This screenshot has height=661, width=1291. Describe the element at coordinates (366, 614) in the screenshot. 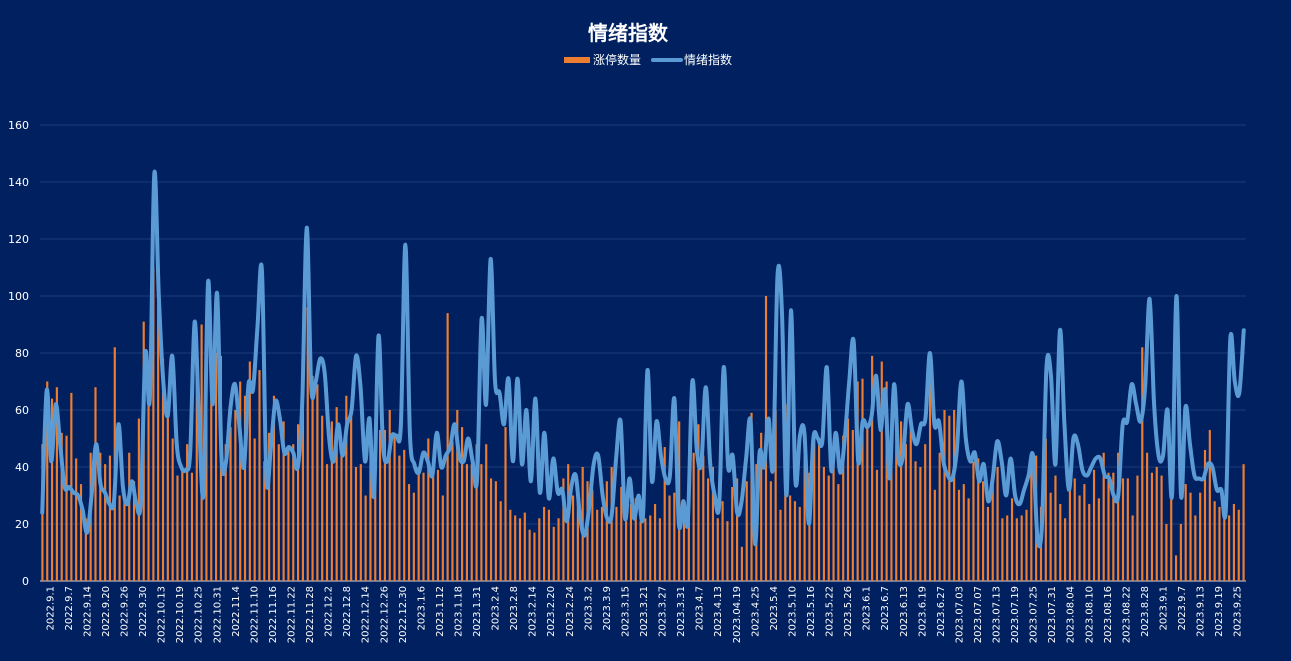

I see `x-tick-label: 2022.12.14` at that location.